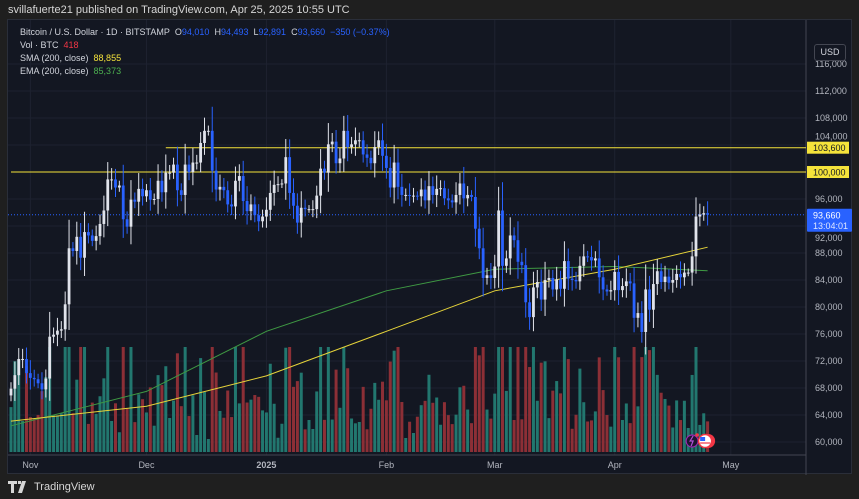 This screenshot has height=499, width=859. Describe the element at coordinates (830, 52) in the screenshot. I see `currency-button: USD` at that location.